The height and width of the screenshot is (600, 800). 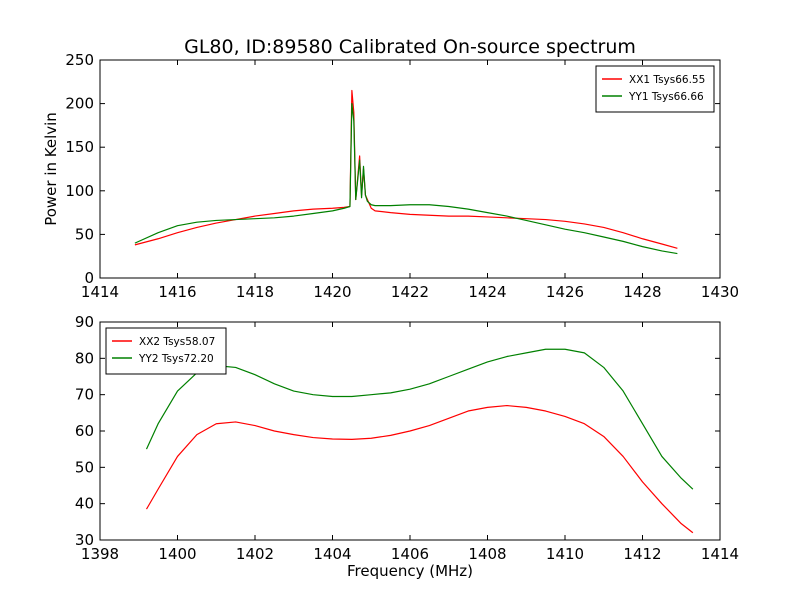 I want to click on x-tick-label-2-2: 1402, so click(x=255, y=554).